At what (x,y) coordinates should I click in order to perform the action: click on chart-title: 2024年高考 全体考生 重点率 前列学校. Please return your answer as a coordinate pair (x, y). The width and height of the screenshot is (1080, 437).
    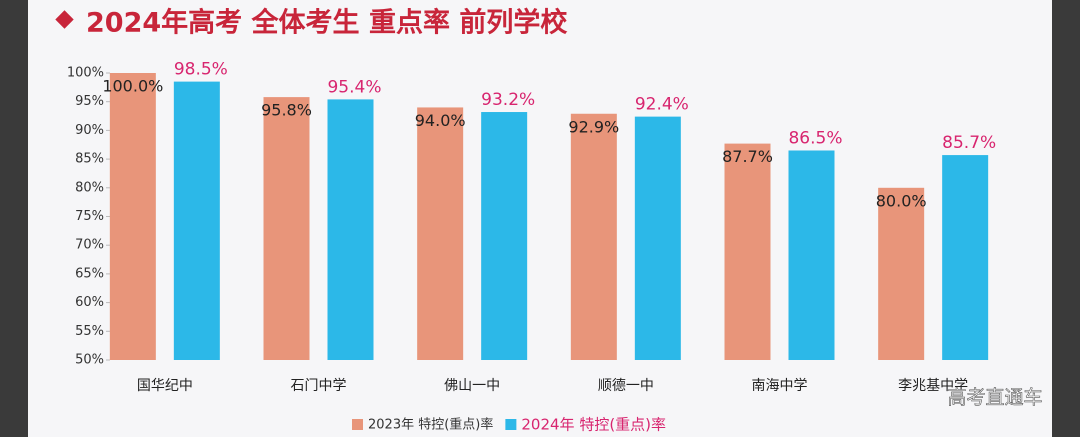
    Looking at the image, I should click on (326, 23).